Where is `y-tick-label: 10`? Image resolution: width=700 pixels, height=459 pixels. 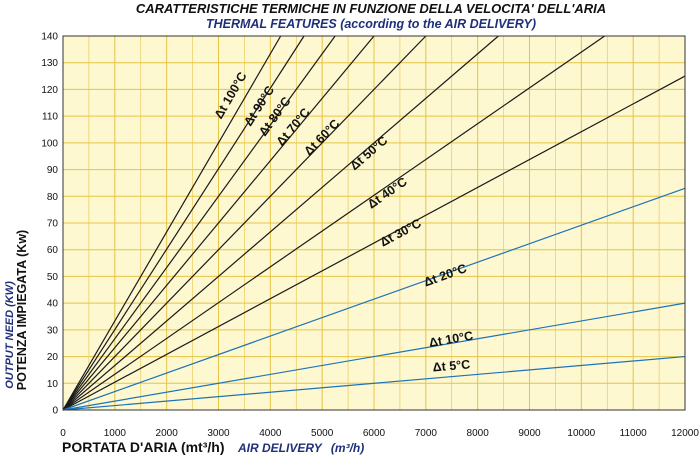 y-tick-label: 10 is located at coordinates (53, 384).